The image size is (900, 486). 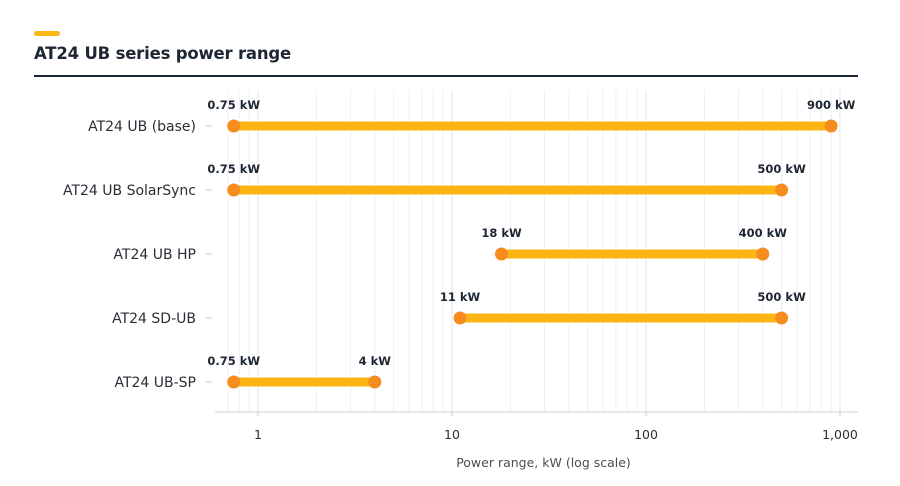 What do you see at coordinates (452, 434) in the screenshot?
I see `x-tick-label: 10` at bounding box center [452, 434].